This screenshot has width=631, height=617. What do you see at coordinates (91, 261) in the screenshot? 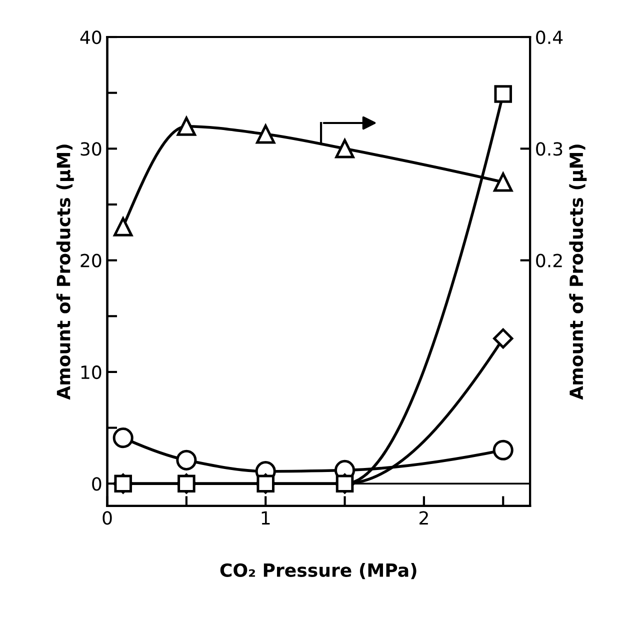
I see `y-tick-label: 20` at bounding box center [91, 261].